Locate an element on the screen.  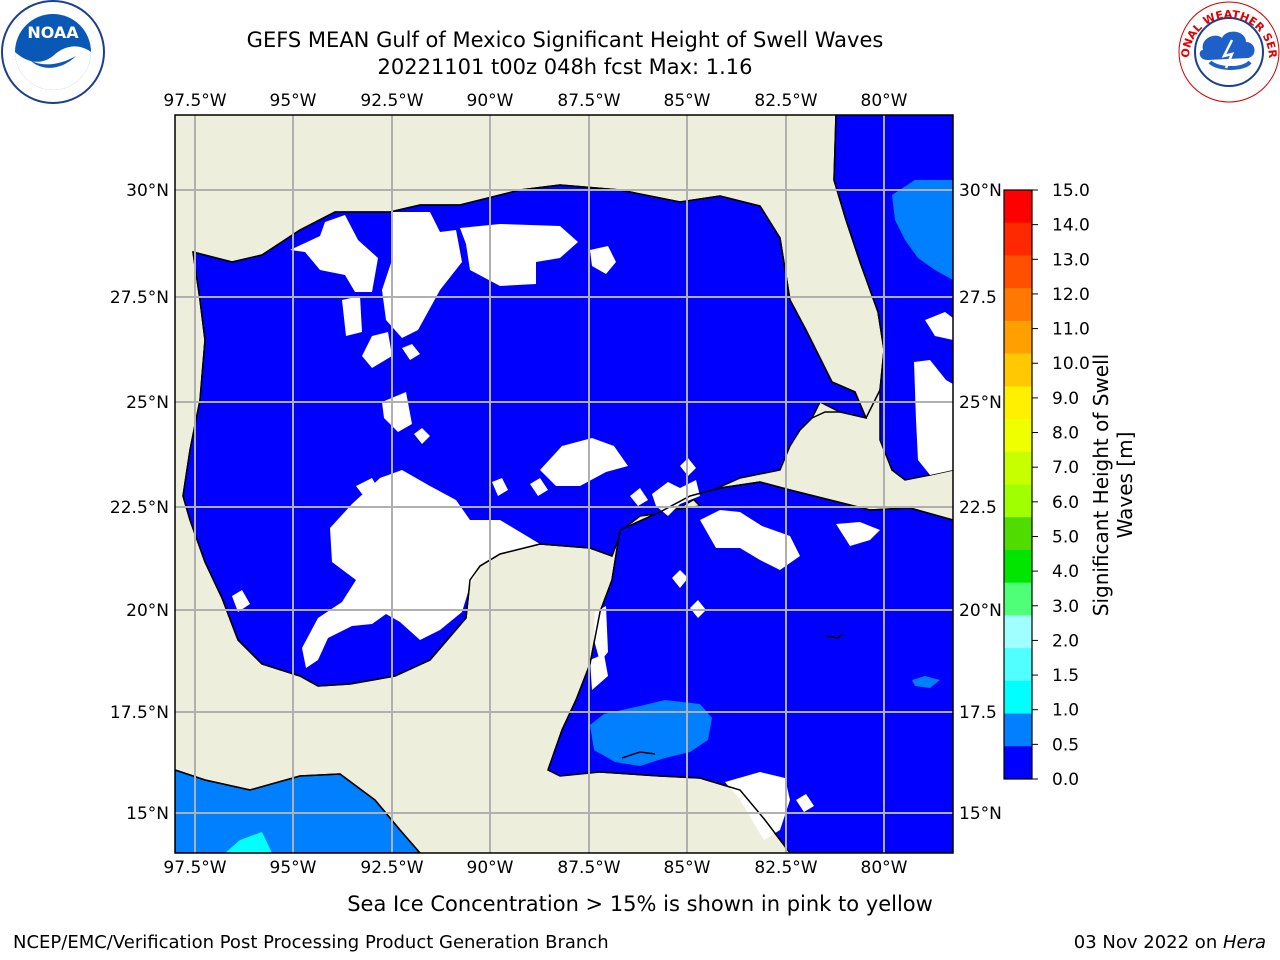
lat-ticks-right: 30°N 27.5 25°N 22.5 20°N 17.5 15°N is located at coordinates (980, 502).